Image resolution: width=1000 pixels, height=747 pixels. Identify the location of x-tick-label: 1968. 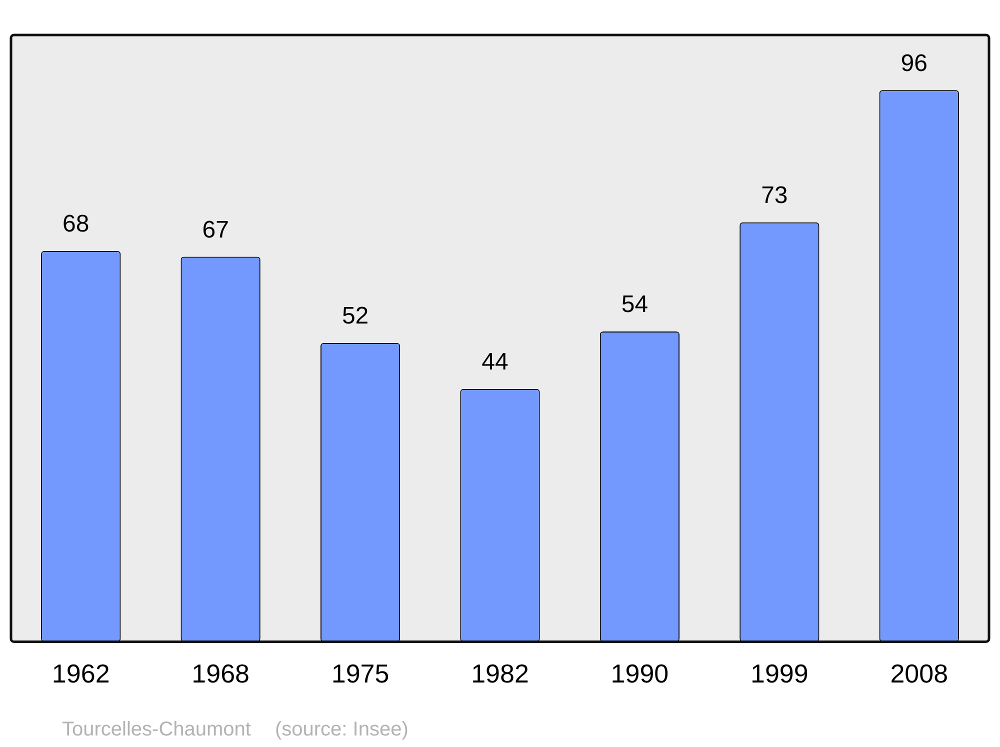
(221, 673).